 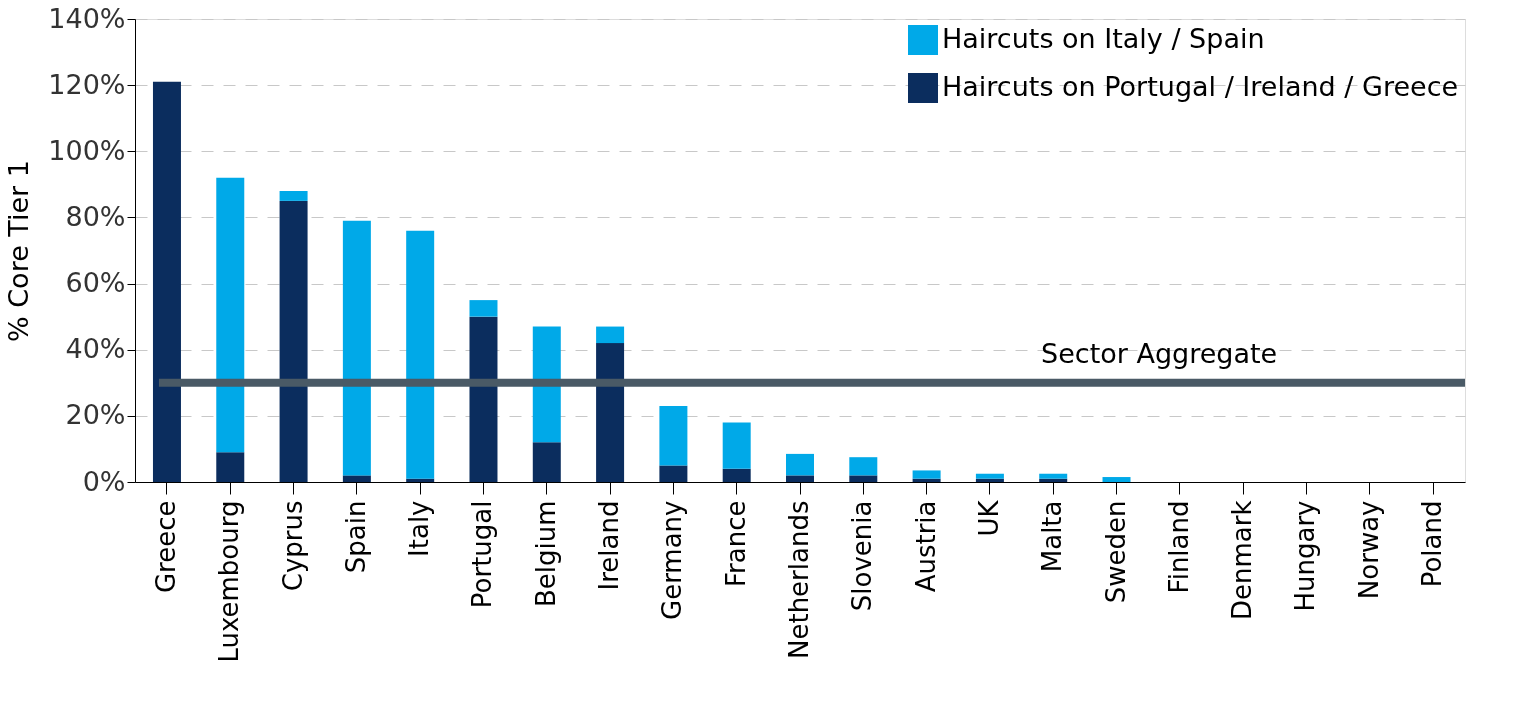 I want to click on y-tick-label: 0%, so click(x=104, y=481).